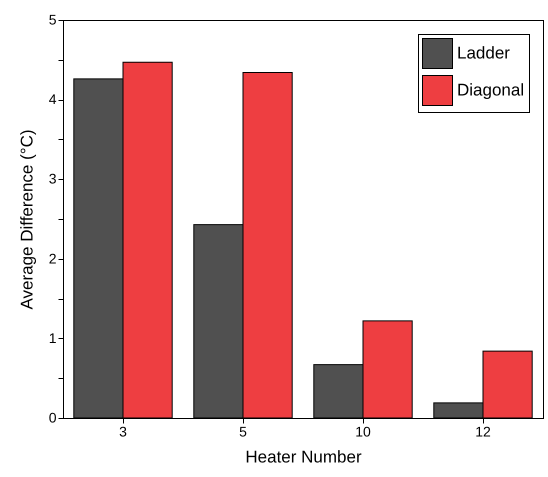 This screenshot has width=548, height=477. I want to click on x-axis-title: Heater Number, so click(303, 457).